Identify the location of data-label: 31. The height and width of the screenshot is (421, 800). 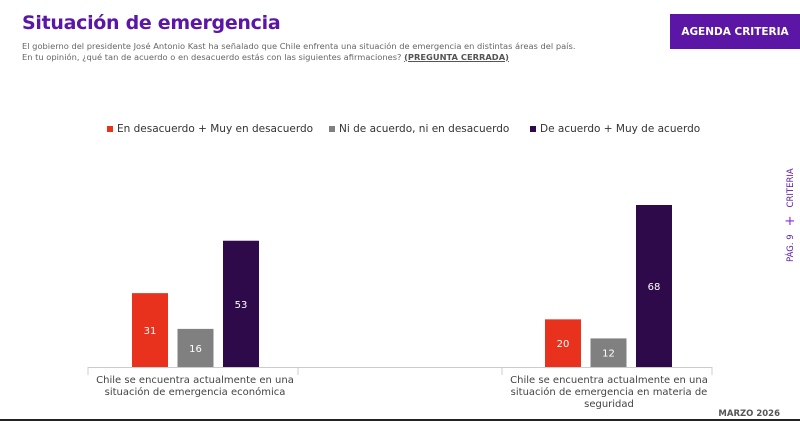
(150, 331).